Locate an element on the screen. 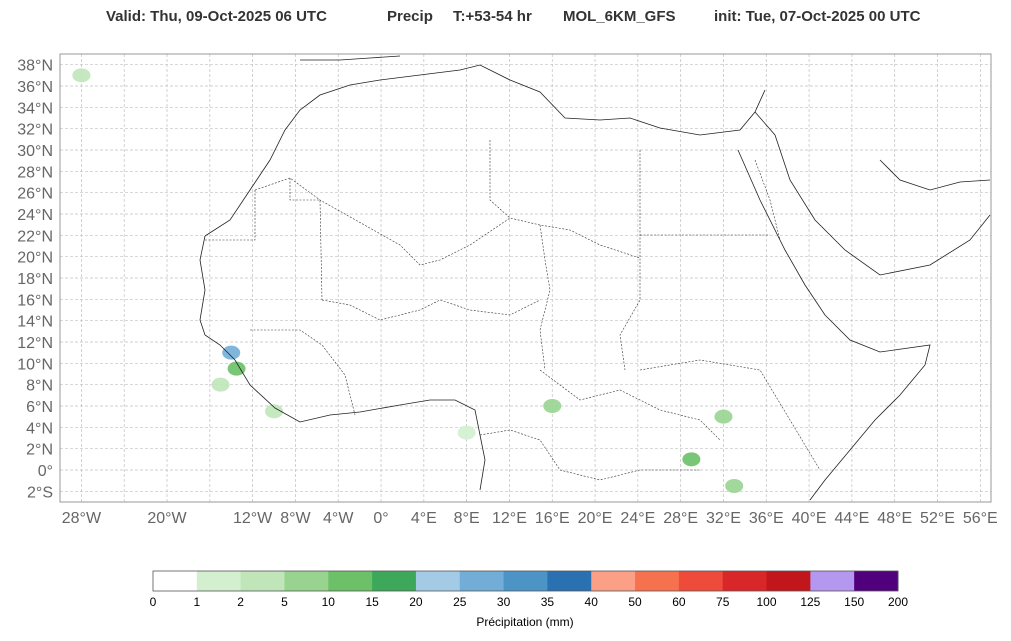 The image size is (1011, 641). lat-tick-label: 34°N is located at coordinates (35, 108).